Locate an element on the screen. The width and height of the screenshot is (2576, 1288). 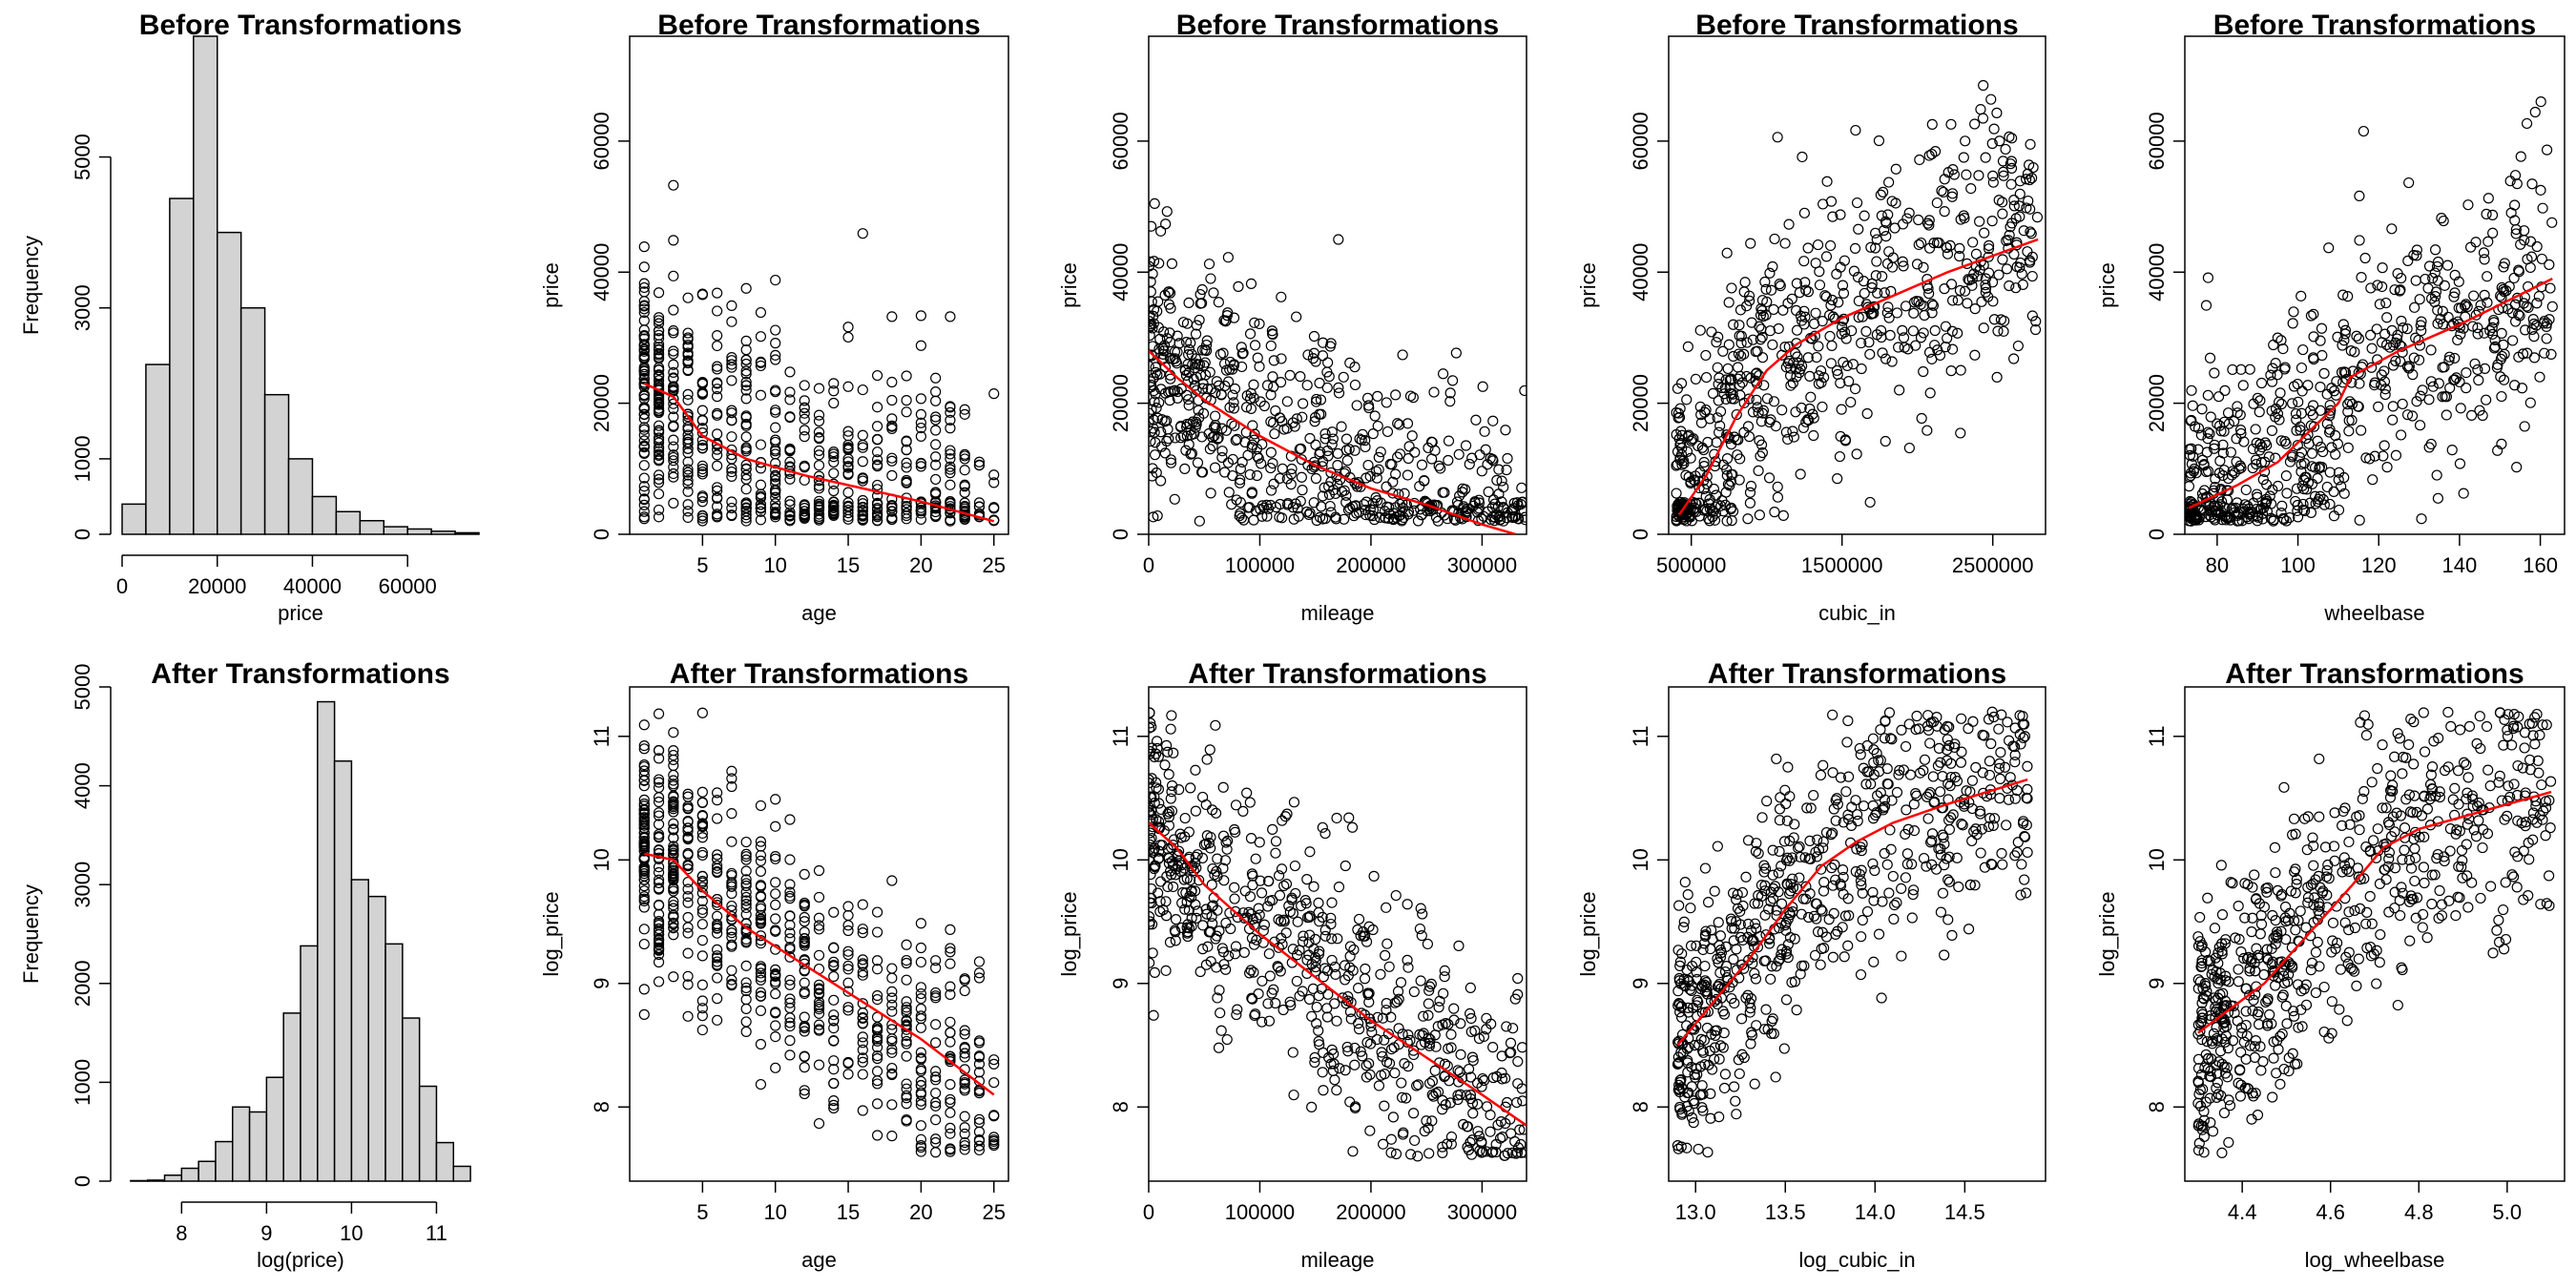
plot-box is located at coordinates (819, 285).